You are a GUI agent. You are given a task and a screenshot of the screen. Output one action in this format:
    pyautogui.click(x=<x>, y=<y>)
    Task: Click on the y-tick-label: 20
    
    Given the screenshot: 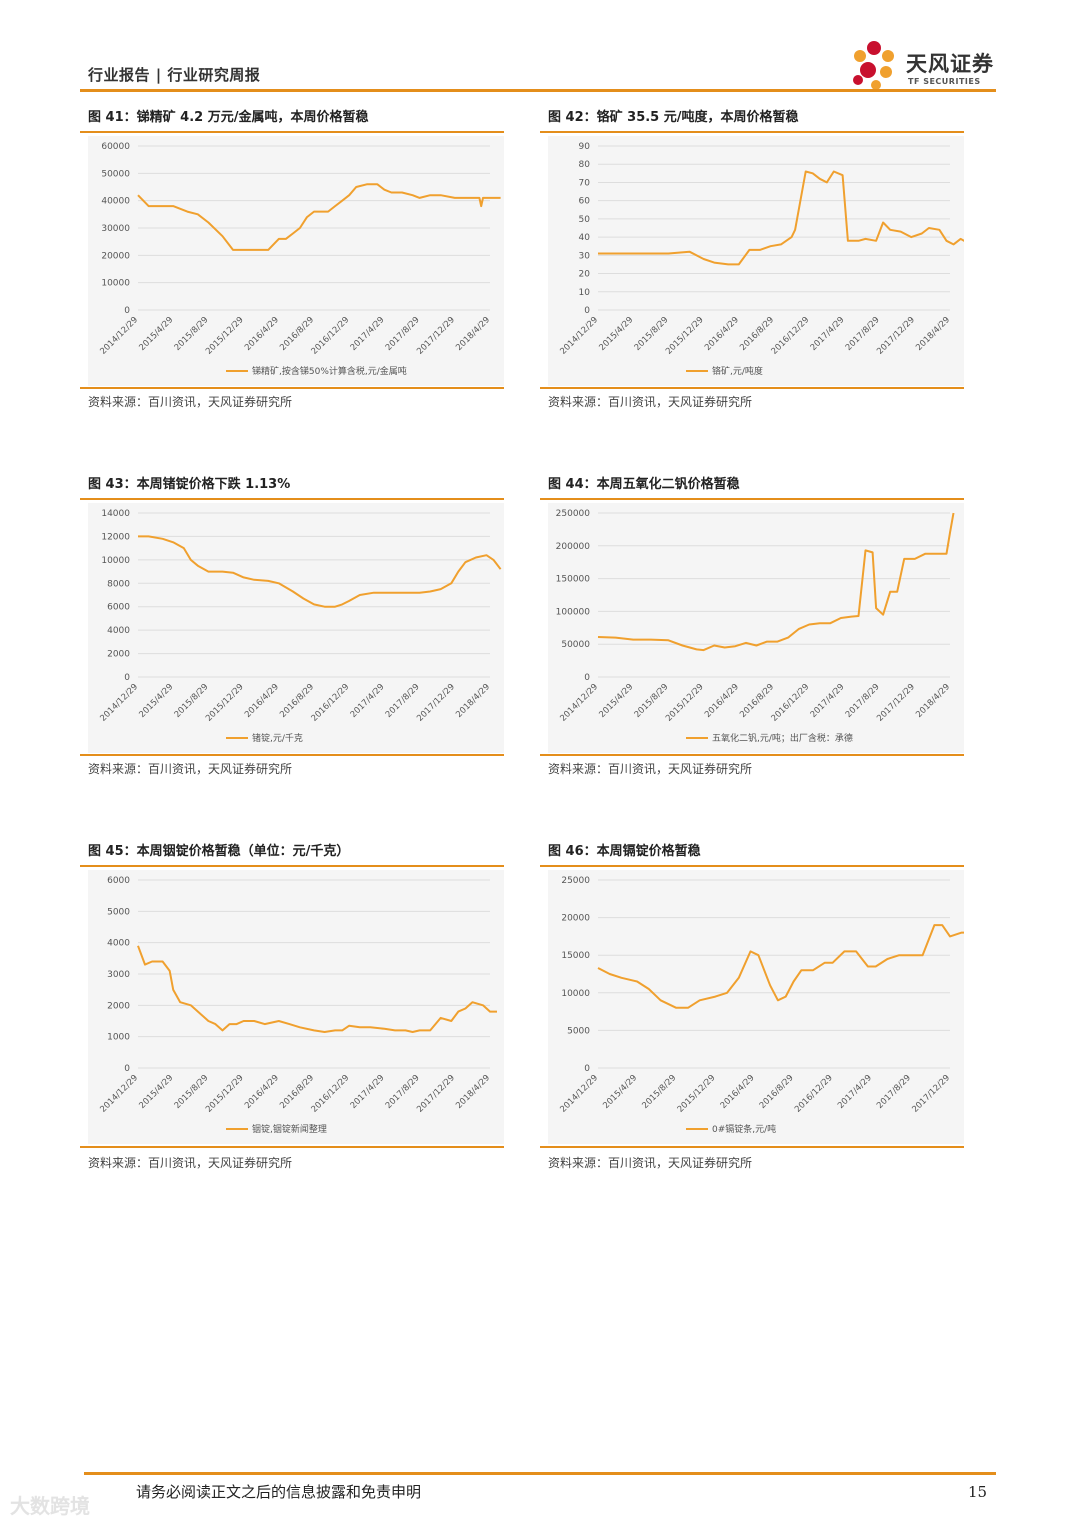 What is the action you would take?
    pyautogui.click(x=585, y=275)
    